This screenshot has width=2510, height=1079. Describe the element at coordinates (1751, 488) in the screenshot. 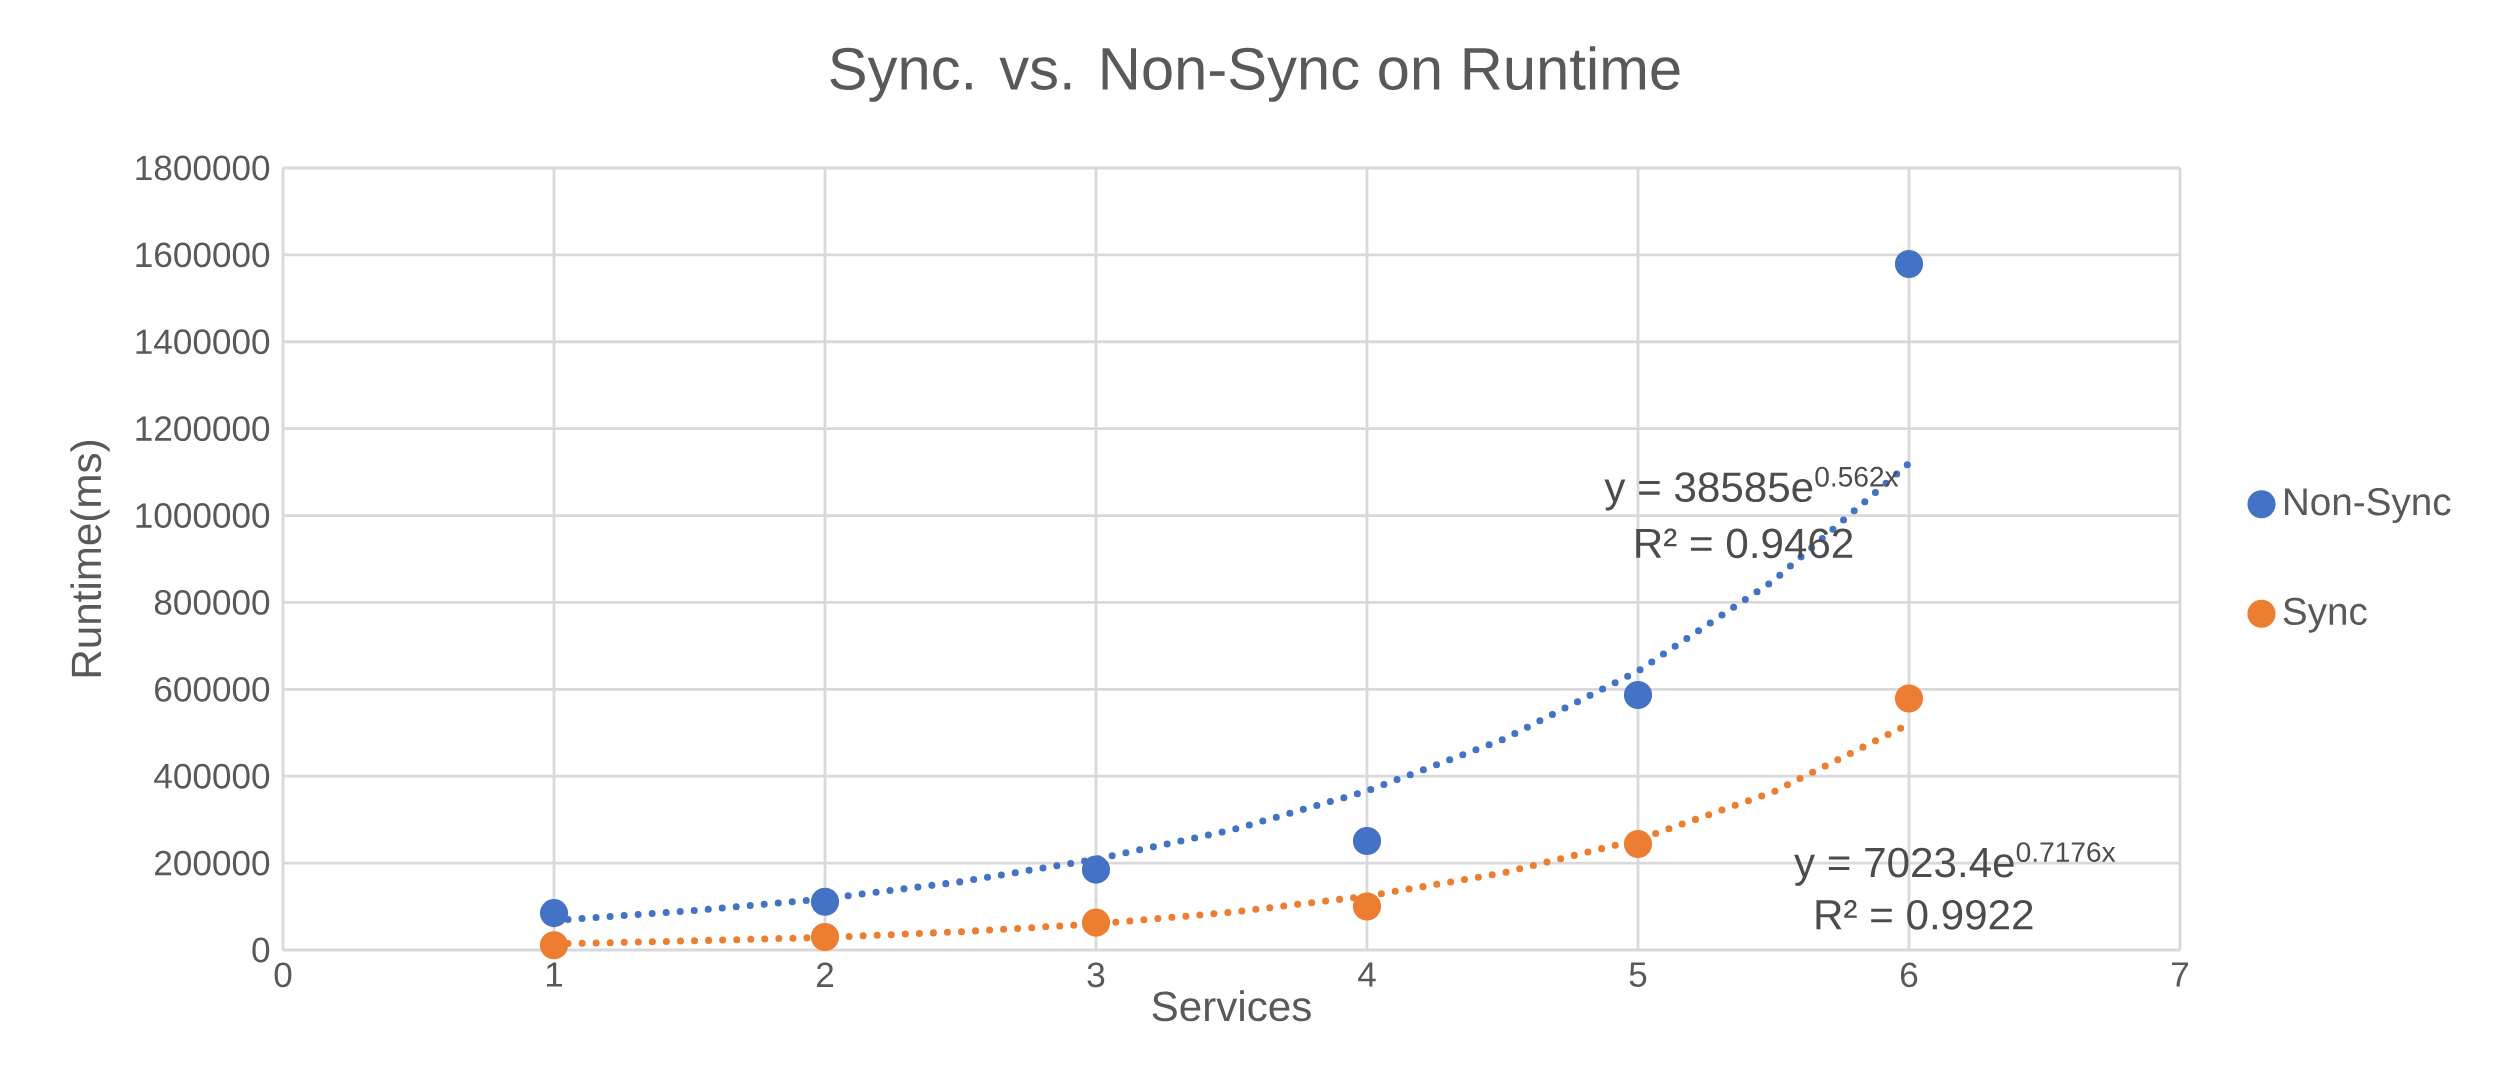

I see `annotation: y = 38585e$^{0.562x}$` at that location.